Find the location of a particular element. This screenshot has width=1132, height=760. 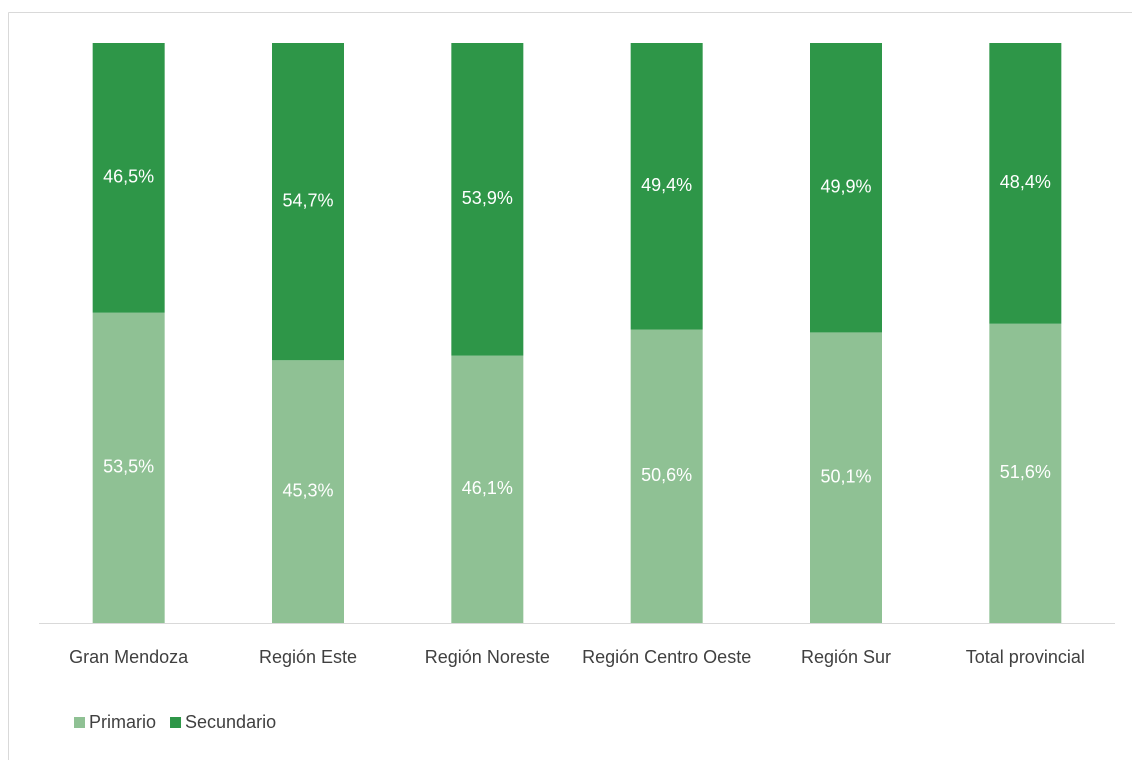

data-label: 49,9% is located at coordinates (845, 186).